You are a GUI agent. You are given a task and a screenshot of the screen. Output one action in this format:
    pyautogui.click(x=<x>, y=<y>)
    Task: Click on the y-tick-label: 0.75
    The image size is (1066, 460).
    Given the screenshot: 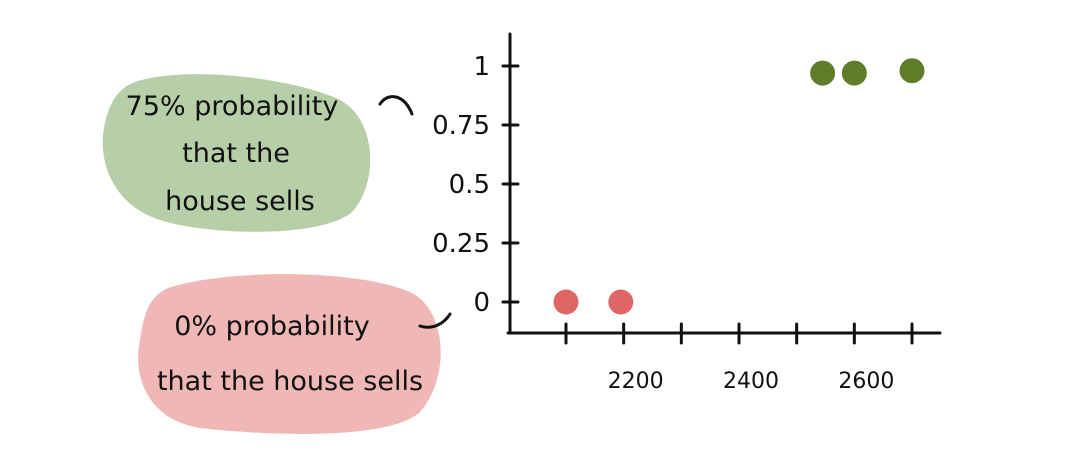 What is the action you would take?
    pyautogui.click(x=461, y=126)
    